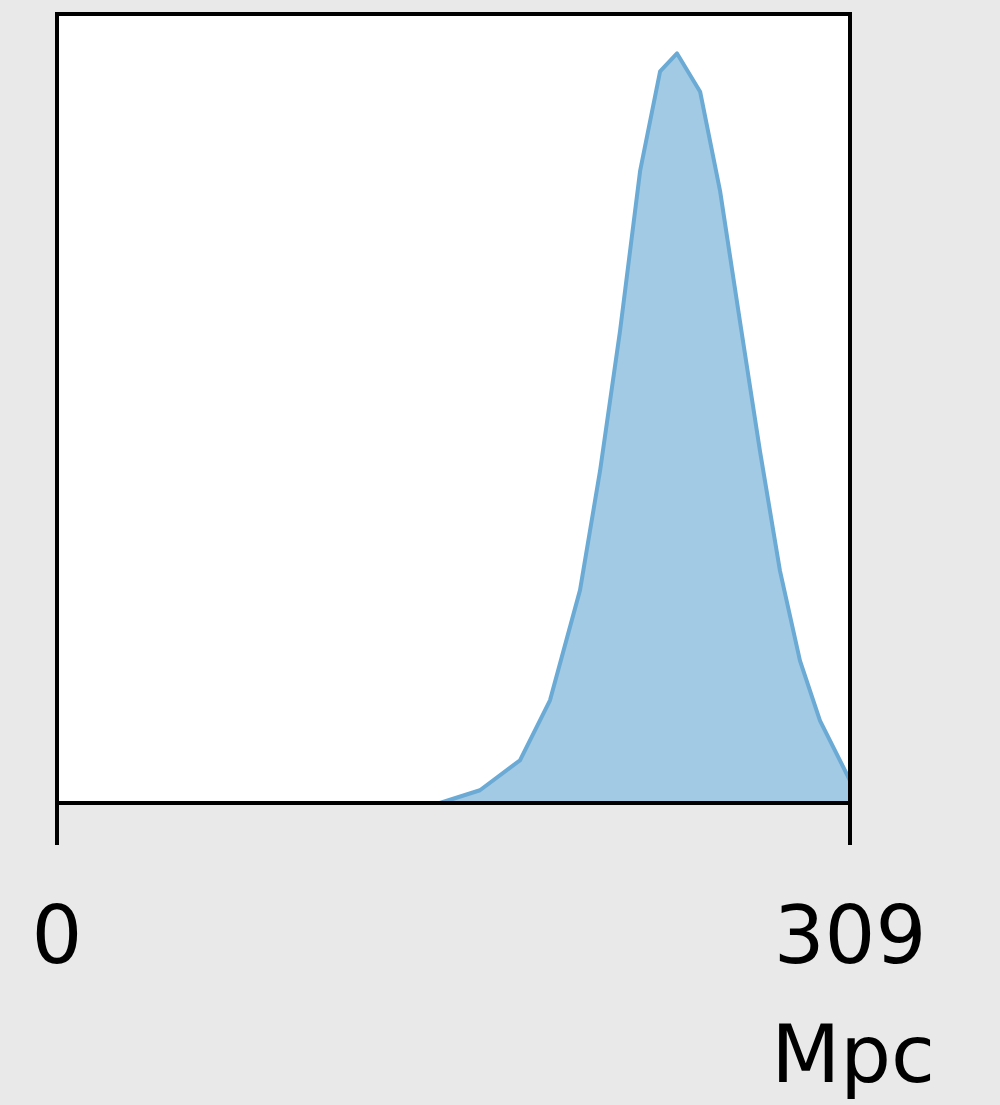 The height and width of the screenshot is (1105, 1000). I want to click on x-axis-title: Mpc, so click(853, 1054).